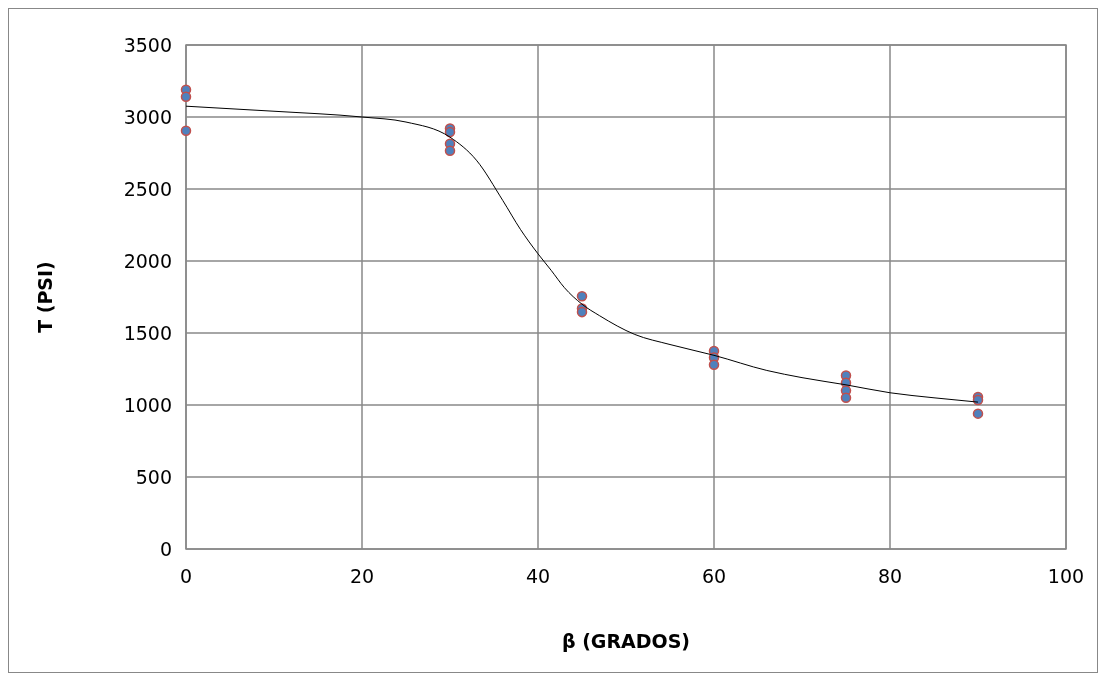  What do you see at coordinates (147, 44) in the screenshot?
I see `y-tick-label: 3500` at bounding box center [147, 44].